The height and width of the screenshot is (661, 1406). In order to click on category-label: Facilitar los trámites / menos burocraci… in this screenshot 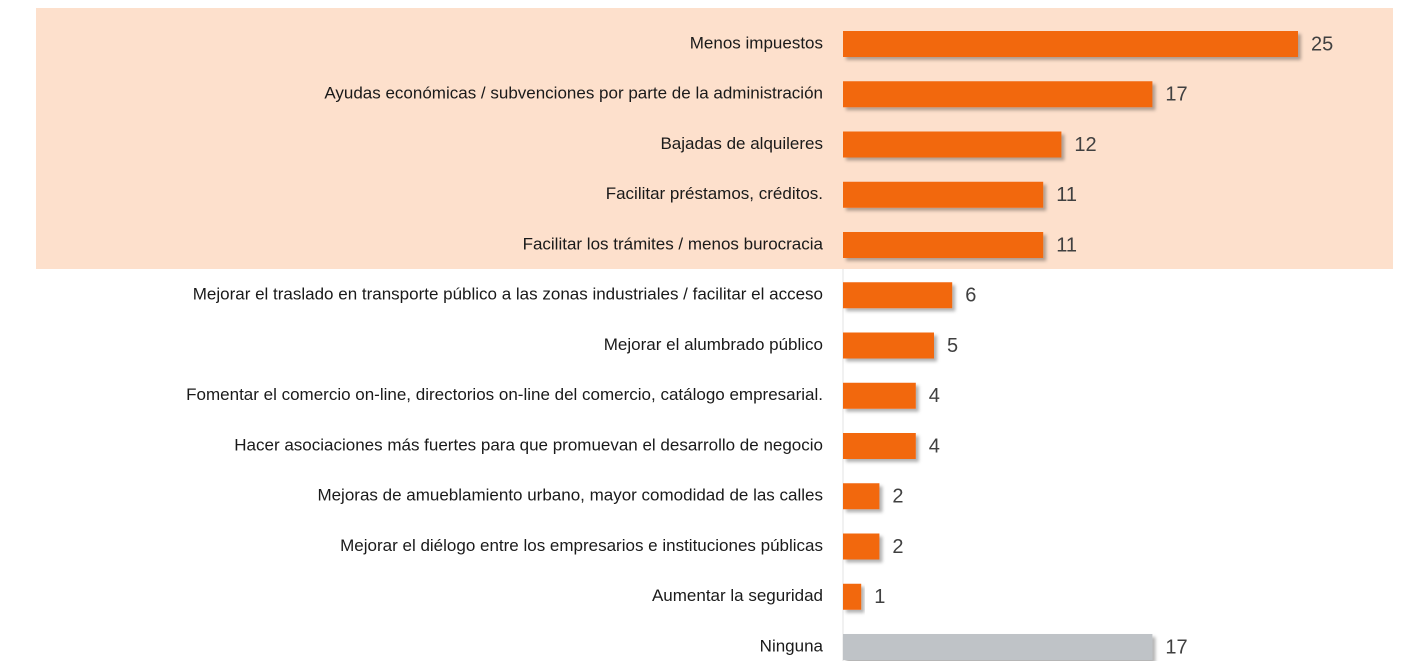, I will do `click(673, 243)`.